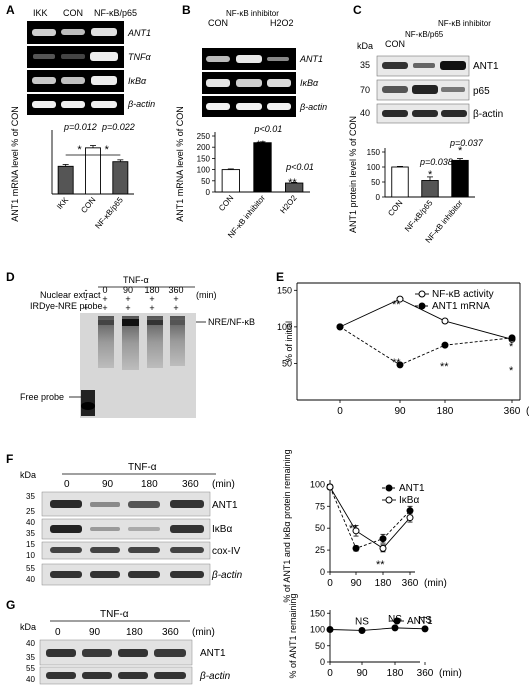  What do you see at coordinates (151, 290) in the screenshot?
I see `lane-time-label: 180` at bounding box center [151, 290].